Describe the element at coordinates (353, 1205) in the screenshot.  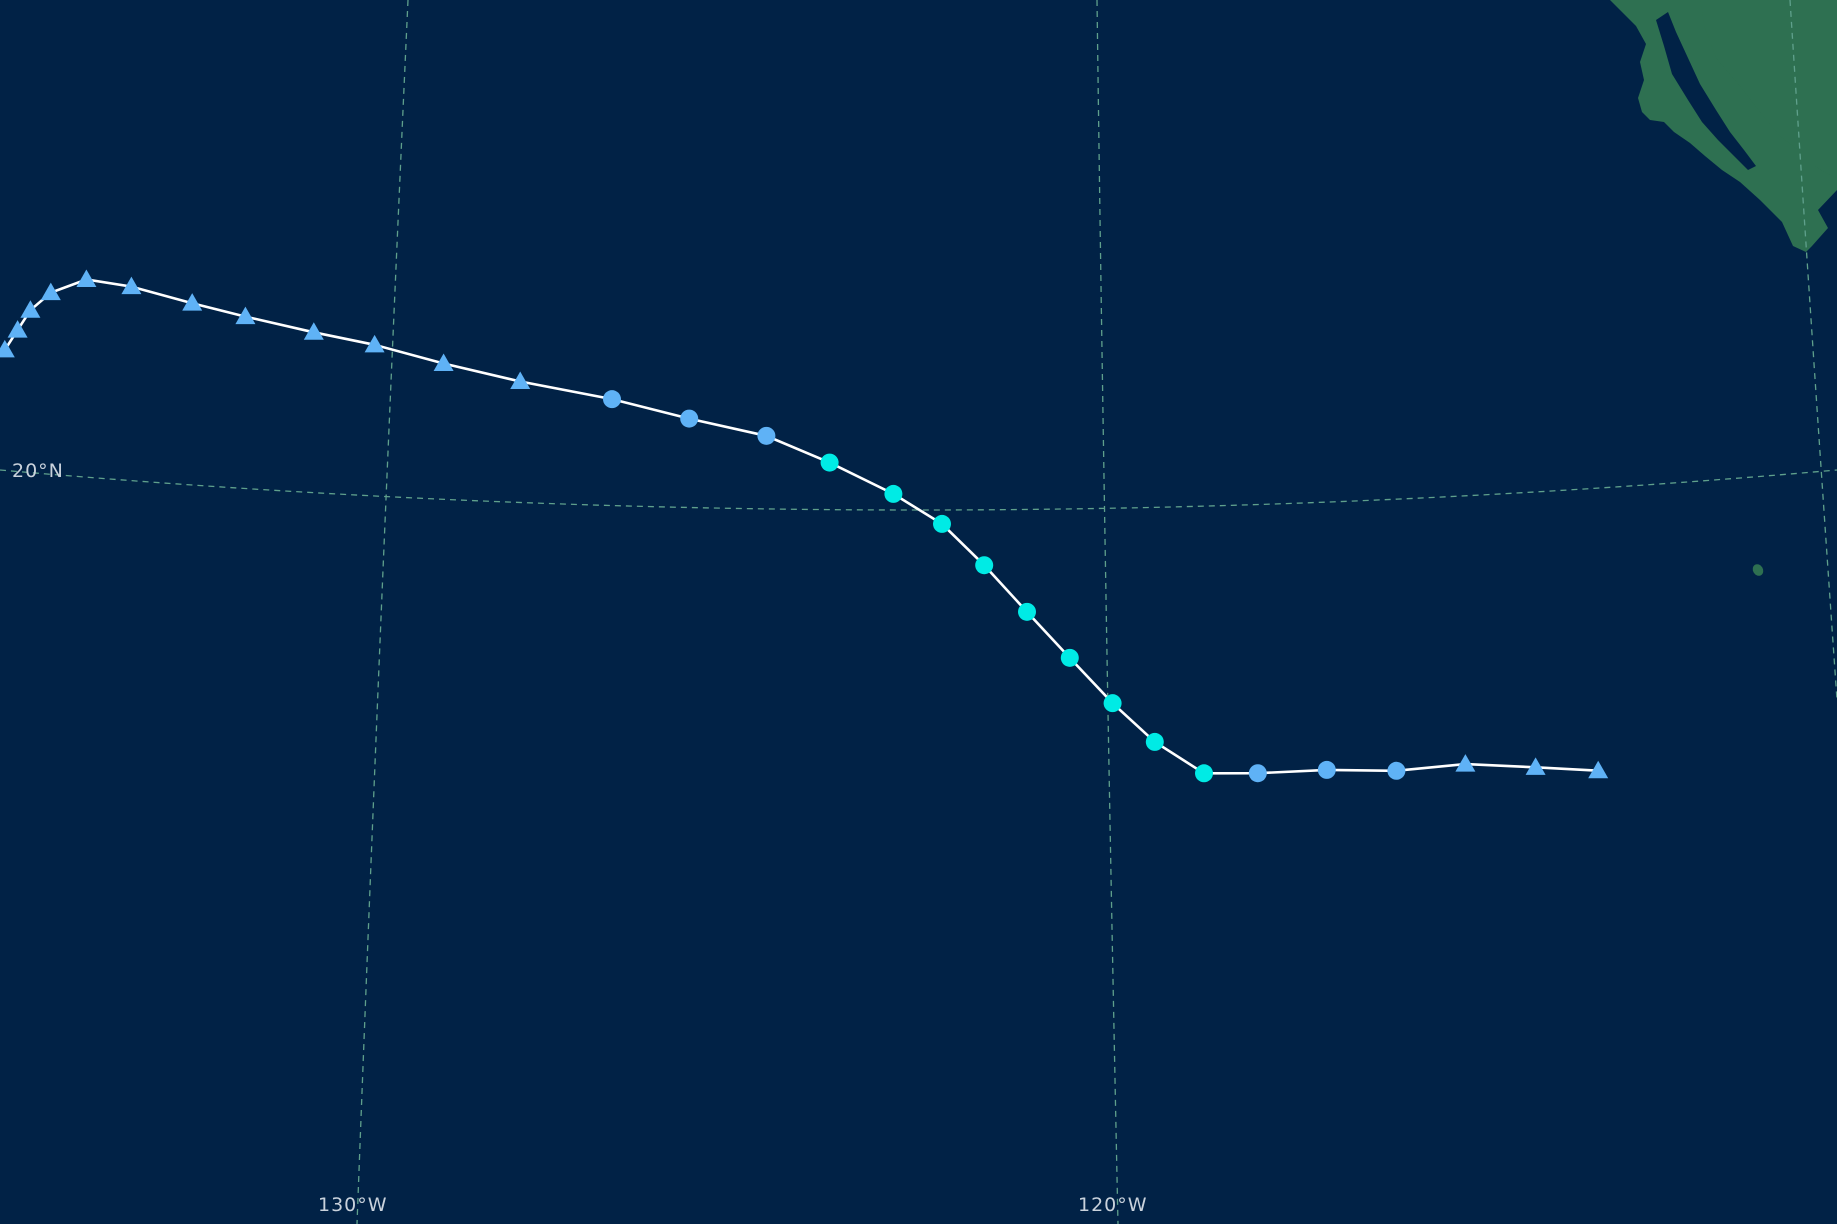
I see `lon-label-130w: 130°W` at that location.